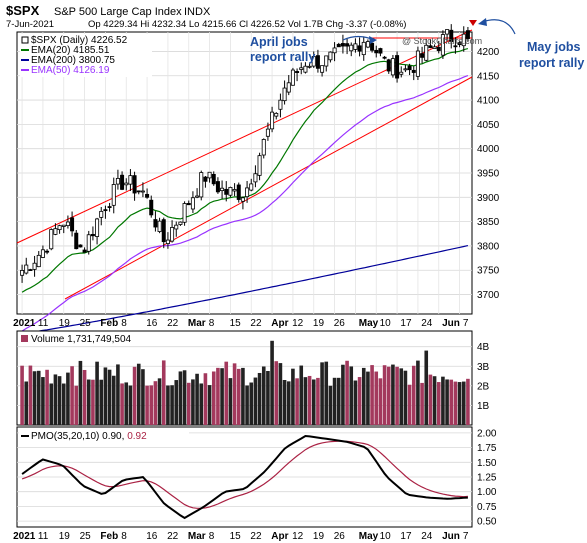 The image size is (587, 543). I want to click on volume-y-tick-label: 4B, so click(483, 347).